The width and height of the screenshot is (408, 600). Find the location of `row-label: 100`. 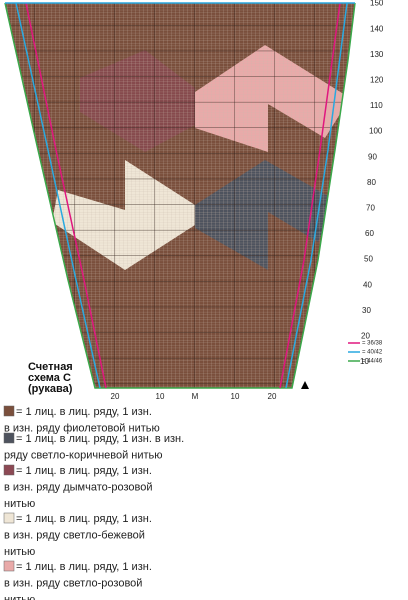

row-label: 100 is located at coordinates (376, 131).